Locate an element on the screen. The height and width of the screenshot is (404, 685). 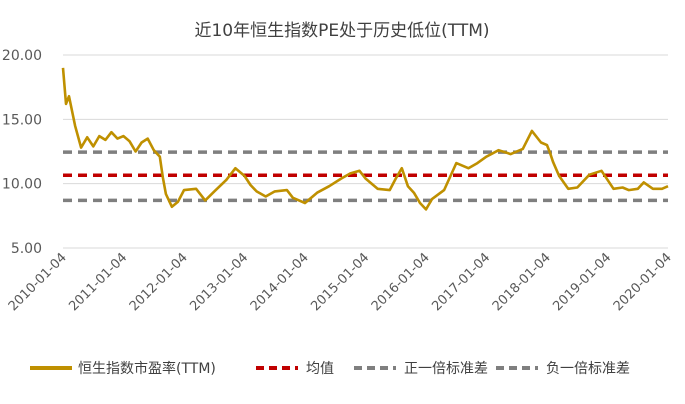
x-tick-label: 2017-01-04 is located at coordinates (461, 282).